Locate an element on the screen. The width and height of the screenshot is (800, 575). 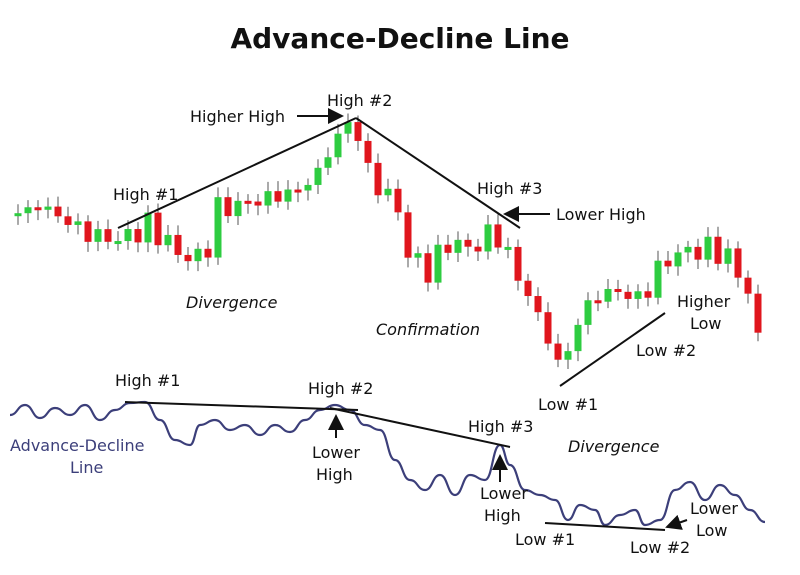
label: Higher Low is located at coordinates (704, 312).